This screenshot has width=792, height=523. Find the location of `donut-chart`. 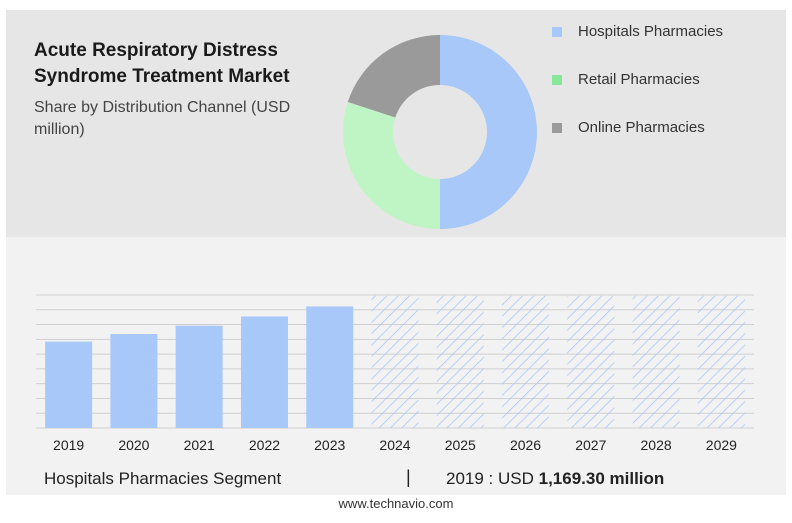

donut-chart is located at coordinates (440, 132).